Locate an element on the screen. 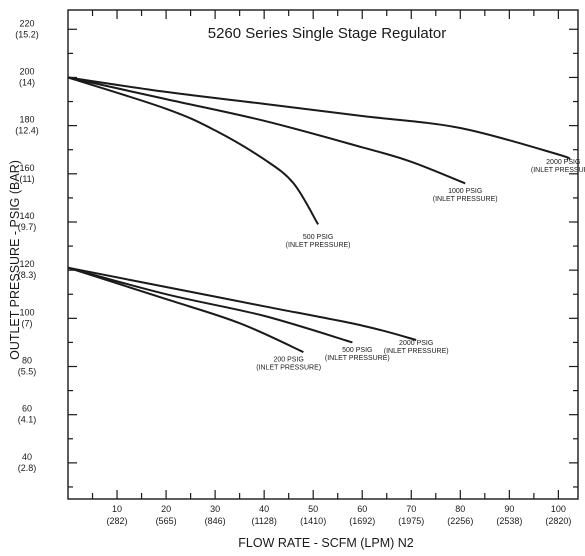  x-tick-sublabel: (1975) is located at coordinates (411, 521).